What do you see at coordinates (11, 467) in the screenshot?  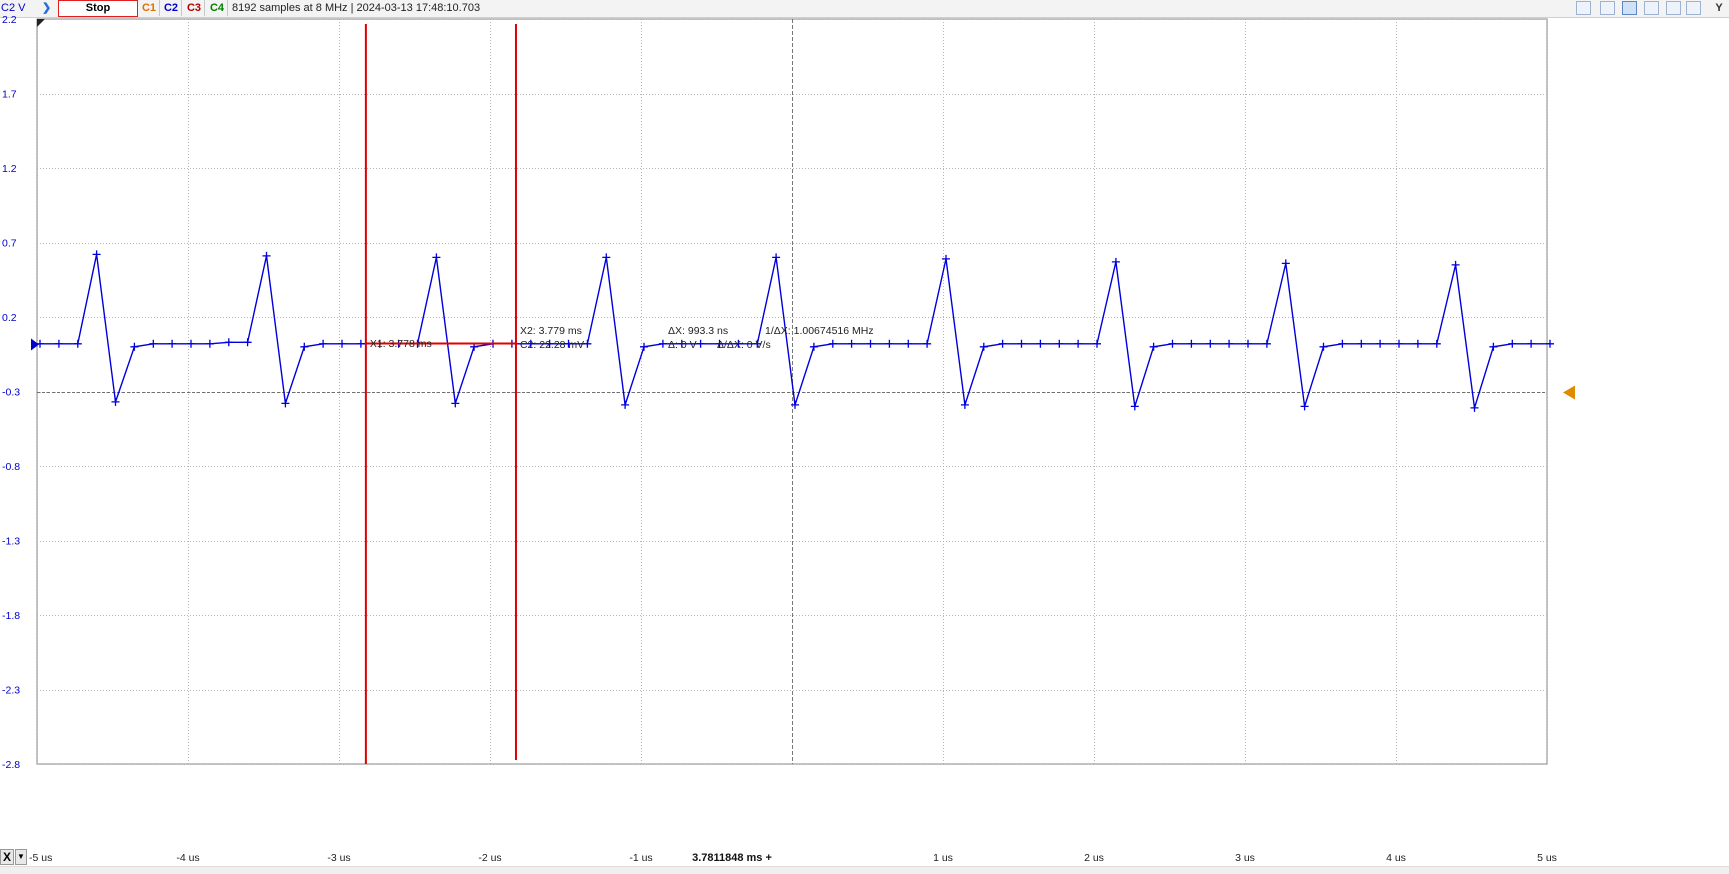 I see `y-tick-label: -0.8` at bounding box center [11, 467].